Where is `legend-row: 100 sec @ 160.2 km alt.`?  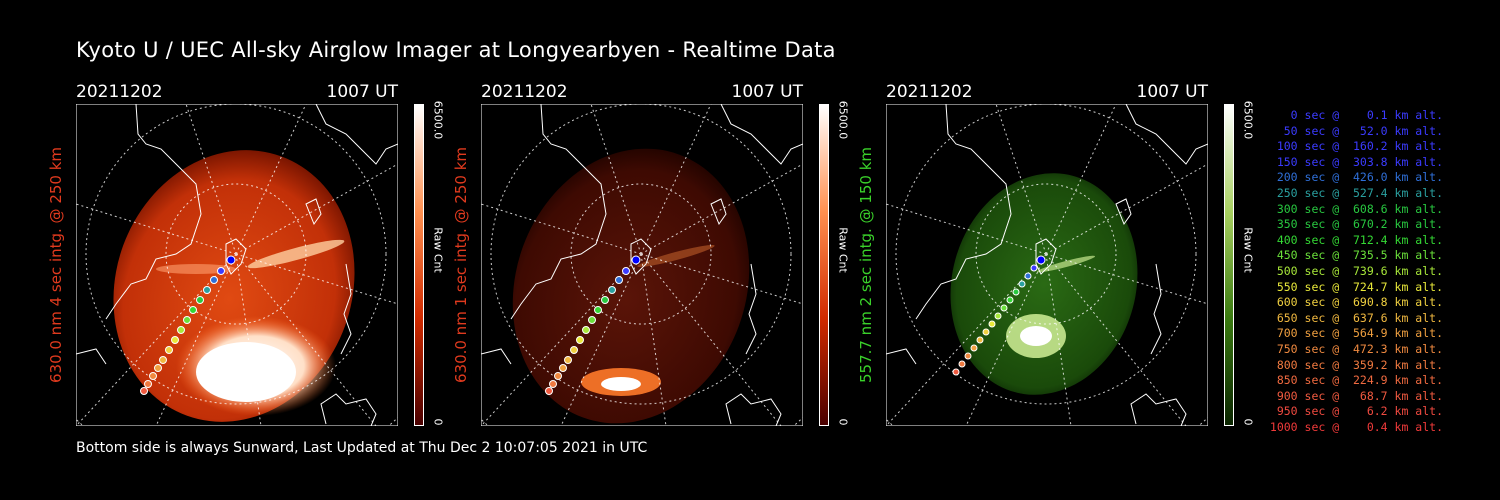 legend-row: 100 sec @ 160.2 km alt. is located at coordinates (1356, 146).